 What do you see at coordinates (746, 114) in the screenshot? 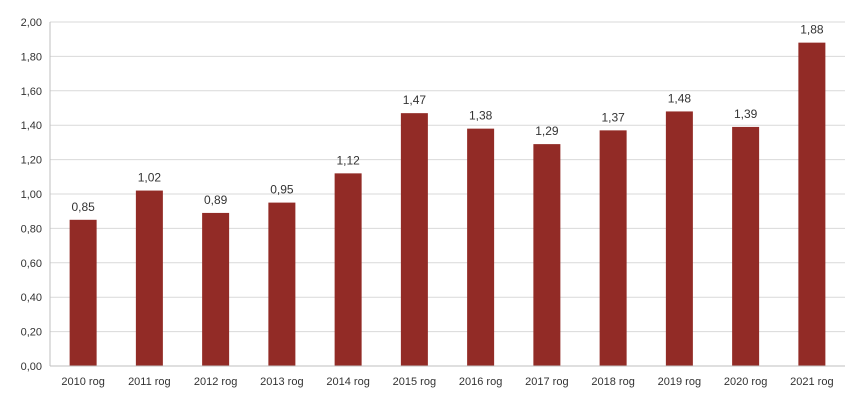
I see `data-label: 1,39` at bounding box center [746, 114].